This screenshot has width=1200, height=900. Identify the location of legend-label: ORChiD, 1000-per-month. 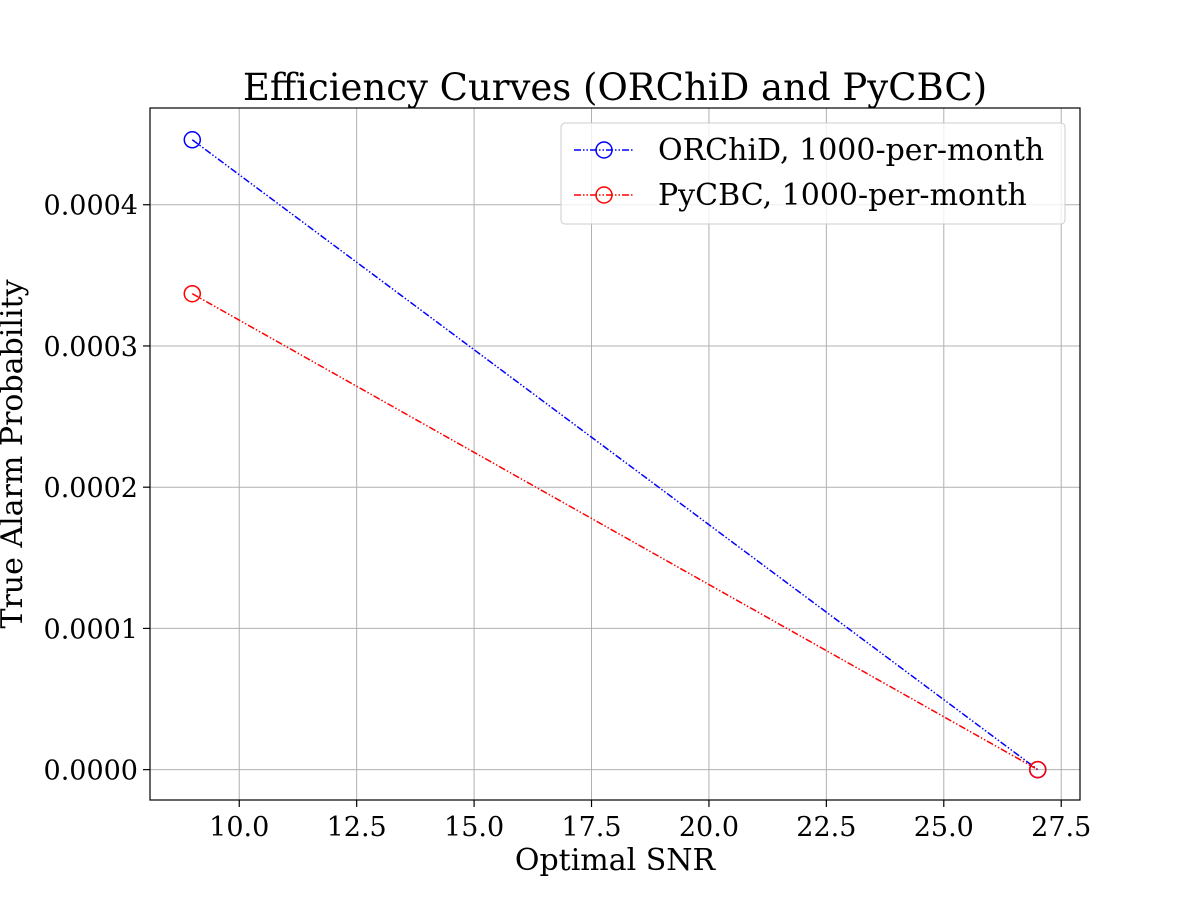
(851, 150).